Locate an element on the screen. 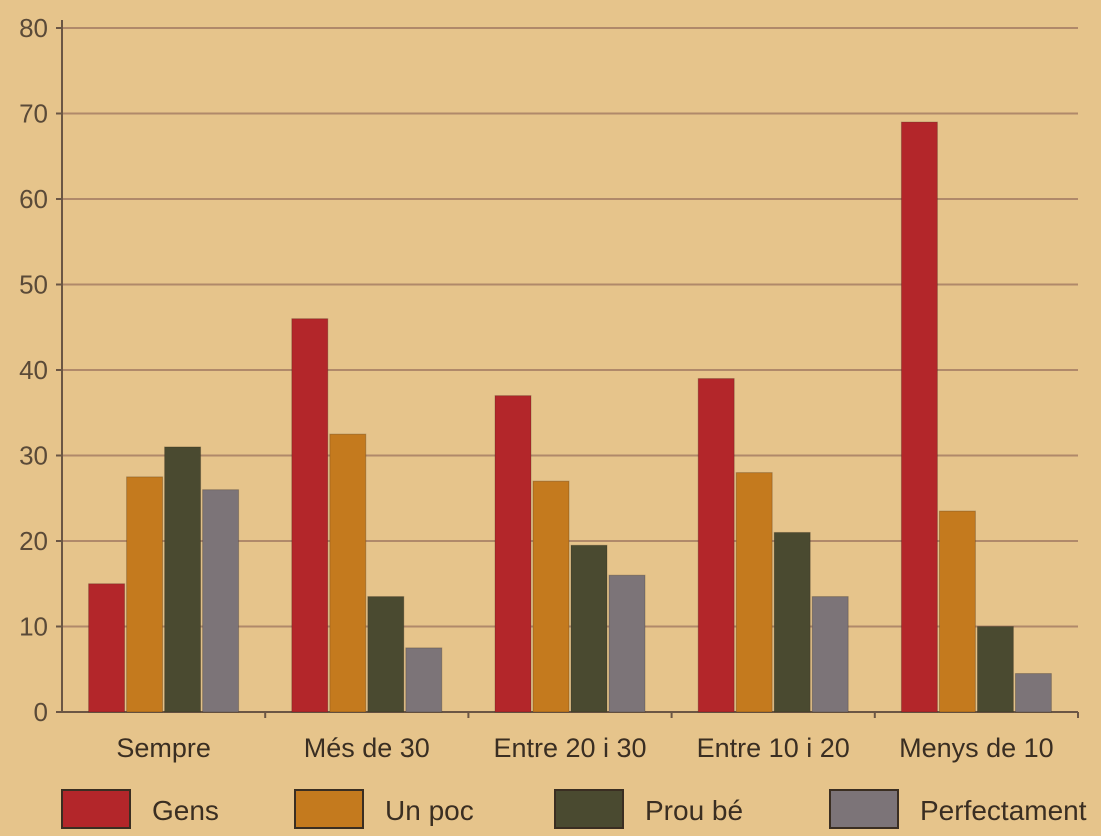 This screenshot has width=1101, height=836. bar-prou-b--0 is located at coordinates (183, 579).